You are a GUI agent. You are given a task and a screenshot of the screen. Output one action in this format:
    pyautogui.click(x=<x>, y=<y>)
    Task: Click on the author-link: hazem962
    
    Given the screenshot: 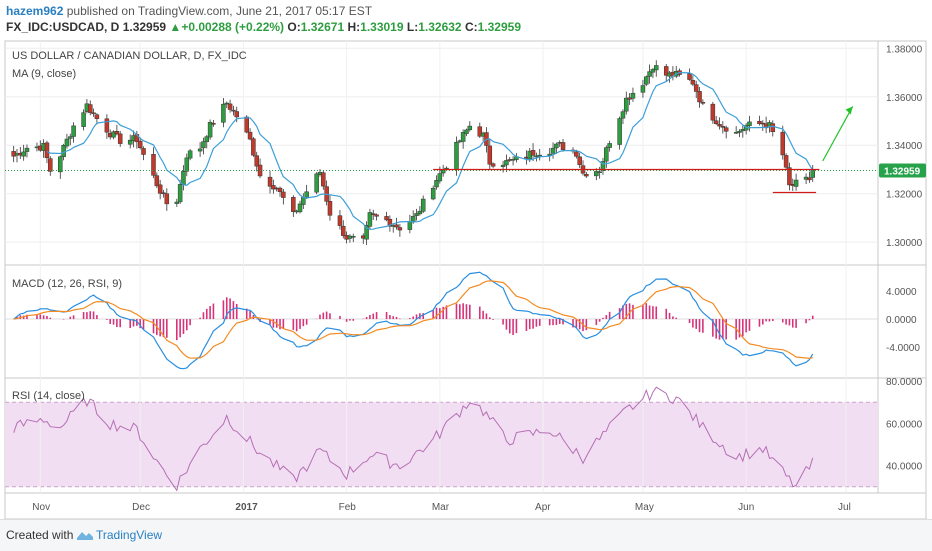 What is the action you would take?
    pyautogui.click(x=35, y=11)
    